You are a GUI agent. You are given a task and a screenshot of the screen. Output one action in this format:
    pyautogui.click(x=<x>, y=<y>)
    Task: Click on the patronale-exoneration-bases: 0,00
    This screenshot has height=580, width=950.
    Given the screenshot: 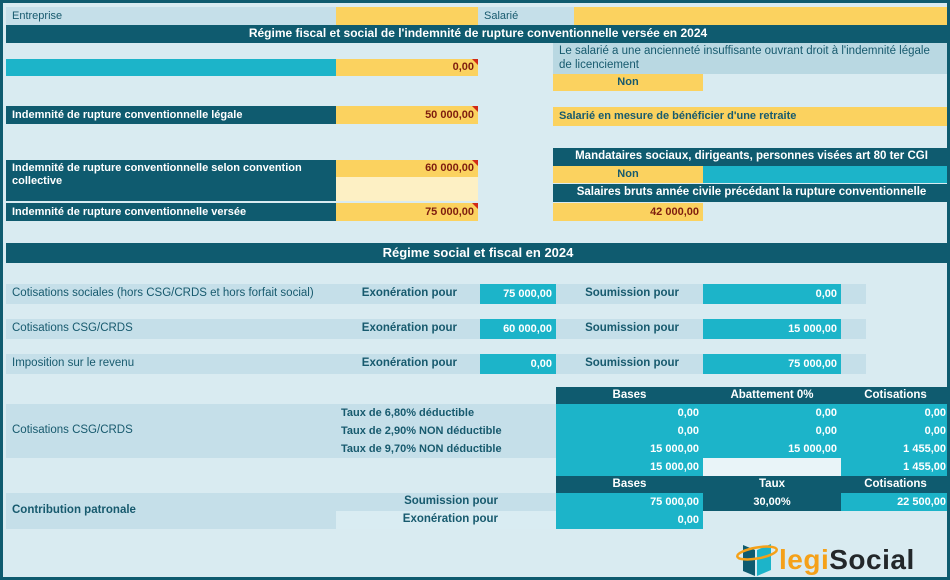 What is the action you would take?
    pyautogui.click(x=629, y=520)
    